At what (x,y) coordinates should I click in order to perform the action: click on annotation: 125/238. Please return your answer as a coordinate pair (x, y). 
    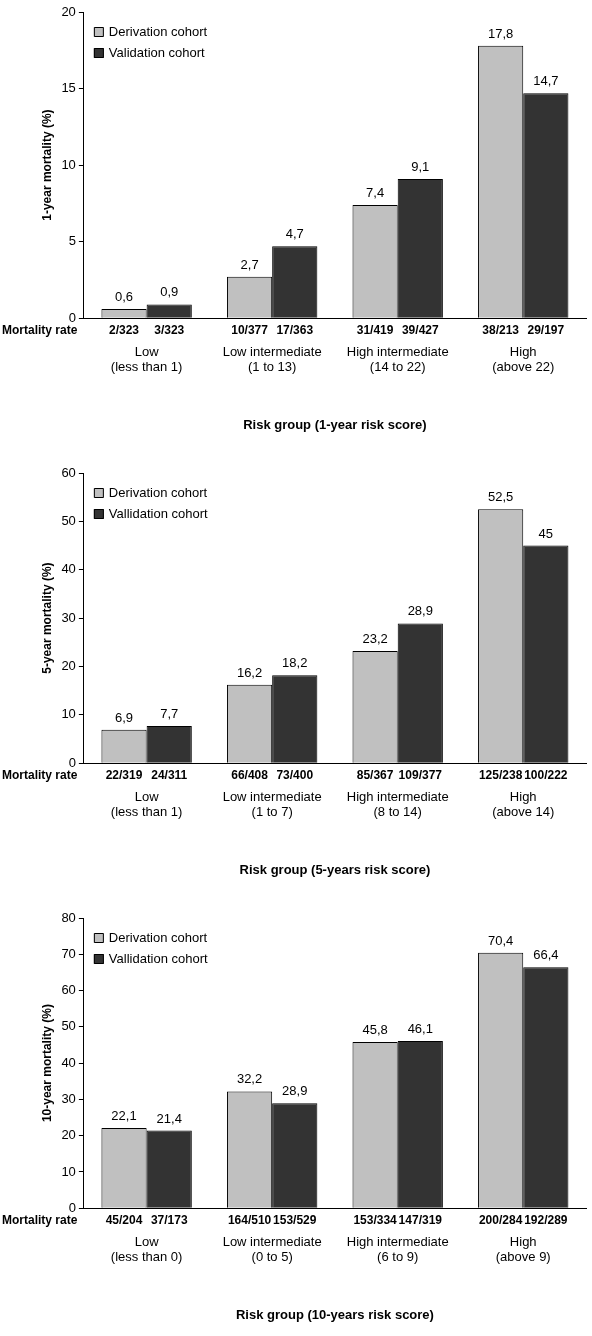
    Looking at the image, I should click on (500, 774).